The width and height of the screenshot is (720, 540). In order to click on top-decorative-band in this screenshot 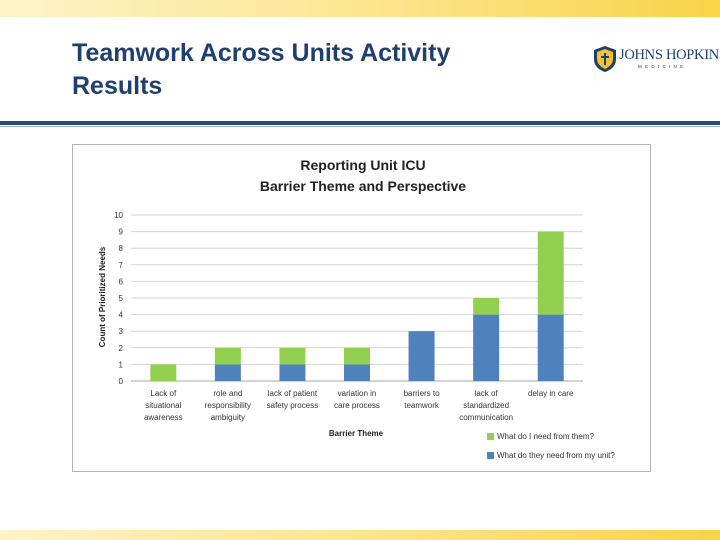, I will do `click(360, 8)`.